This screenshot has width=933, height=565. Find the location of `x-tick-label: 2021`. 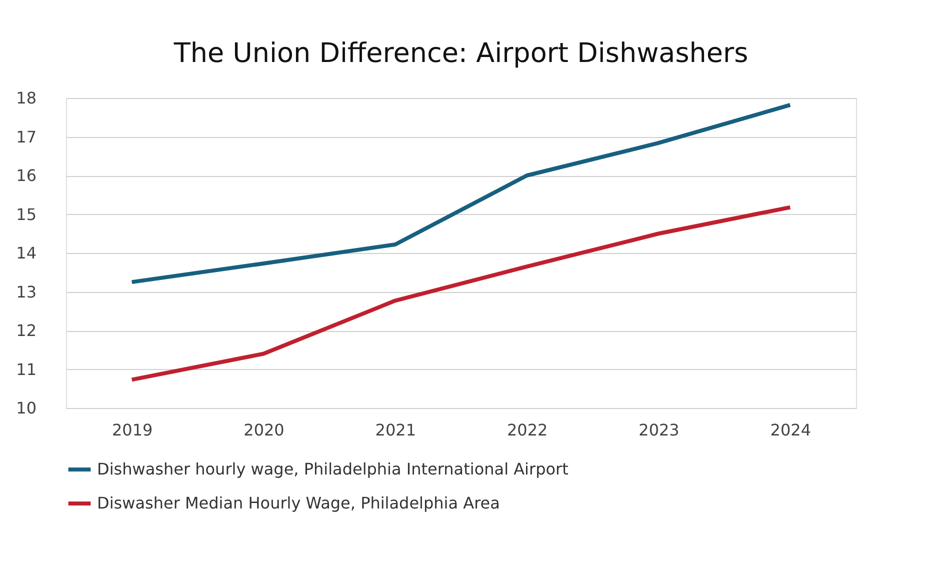

x-tick-label: 2021 is located at coordinates (395, 430).